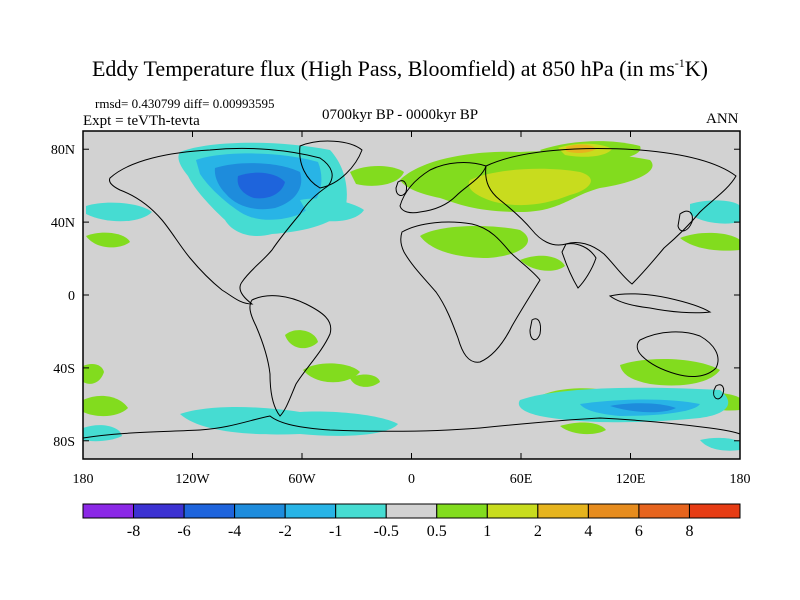 The height and width of the screenshot is (600, 800). I want to click on x-tick-label: 120W, so click(192, 479).